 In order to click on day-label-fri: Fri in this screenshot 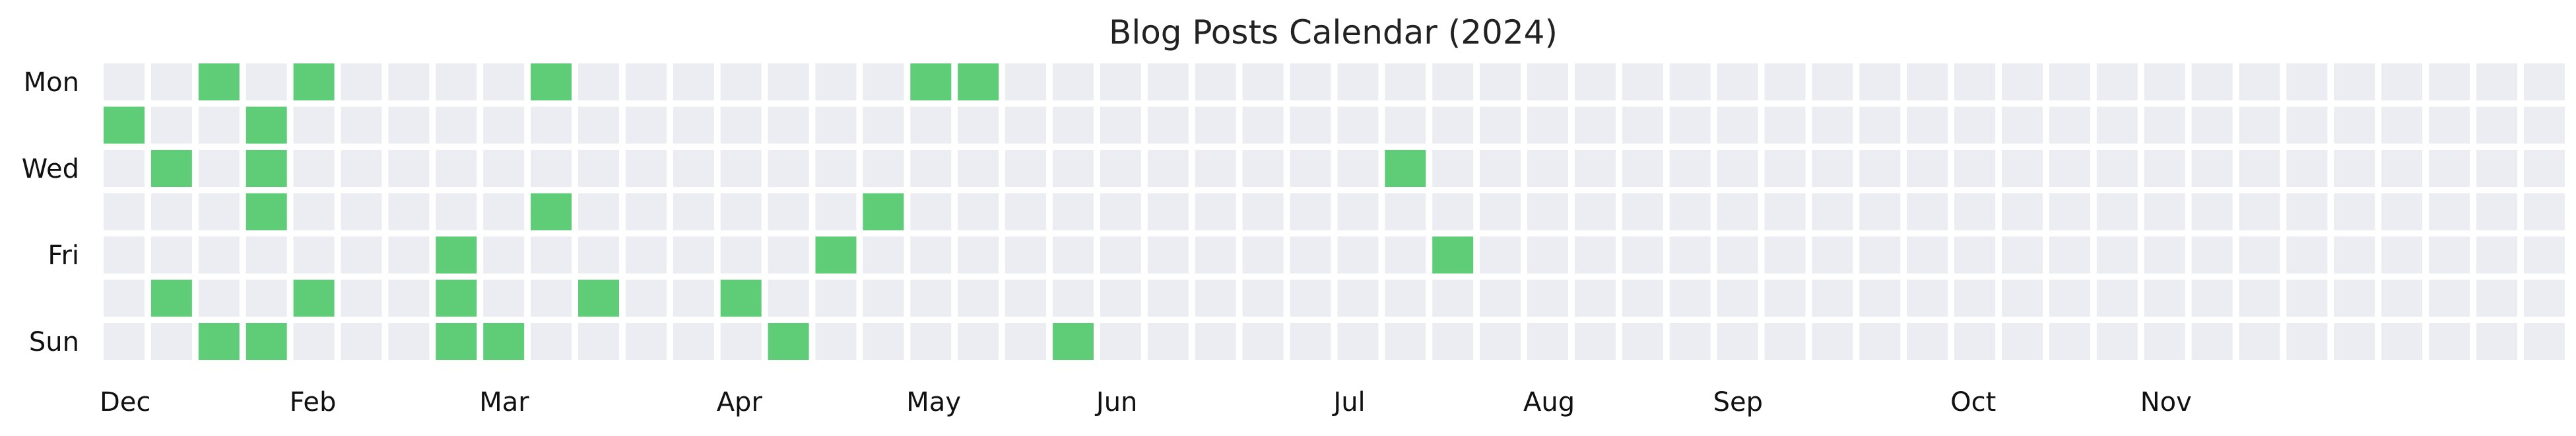, I will do `click(63, 255)`.